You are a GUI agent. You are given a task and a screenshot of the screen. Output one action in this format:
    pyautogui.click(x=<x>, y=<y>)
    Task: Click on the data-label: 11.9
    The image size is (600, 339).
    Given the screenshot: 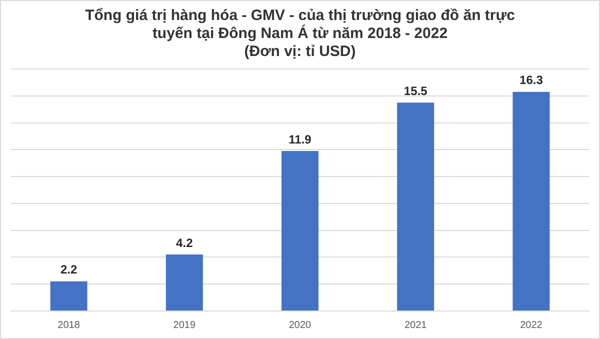 What is the action you would take?
    pyautogui.click(x=300, y=139)
    